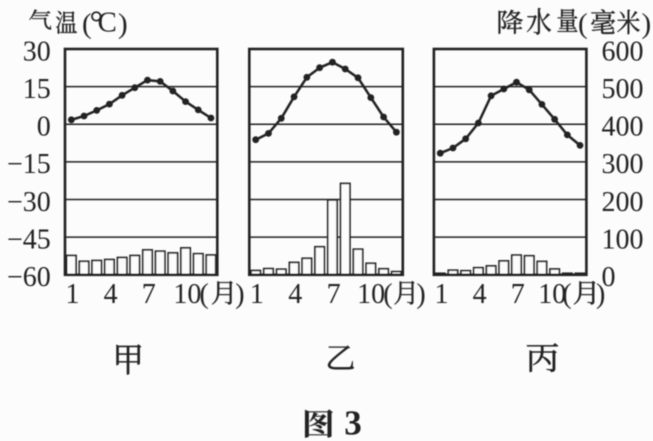 The height and width of the screenshot is (441, 653). What do you see at coordinates (623, 164) in the screenshot?
I see `svg-text: 300` at bounding box center [623, 164].